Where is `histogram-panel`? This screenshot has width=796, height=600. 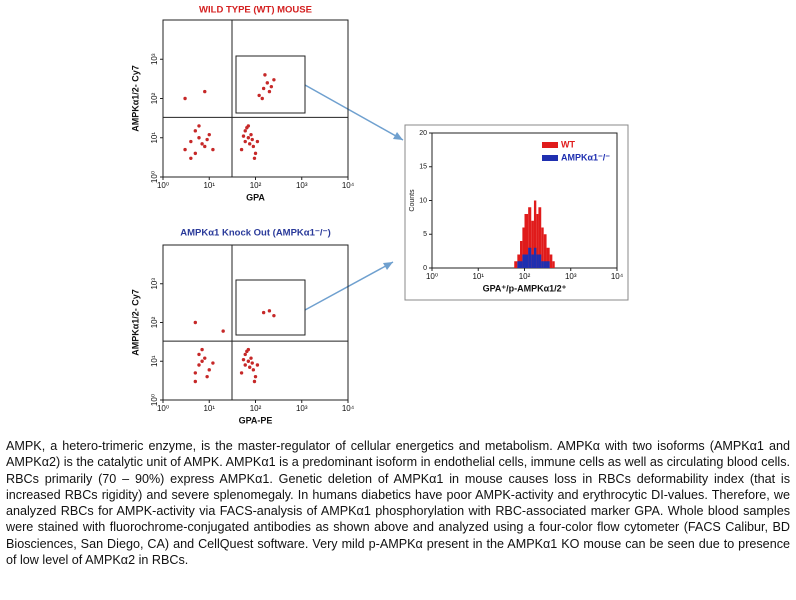
histogram-panel is located at coordinates (516, 212).